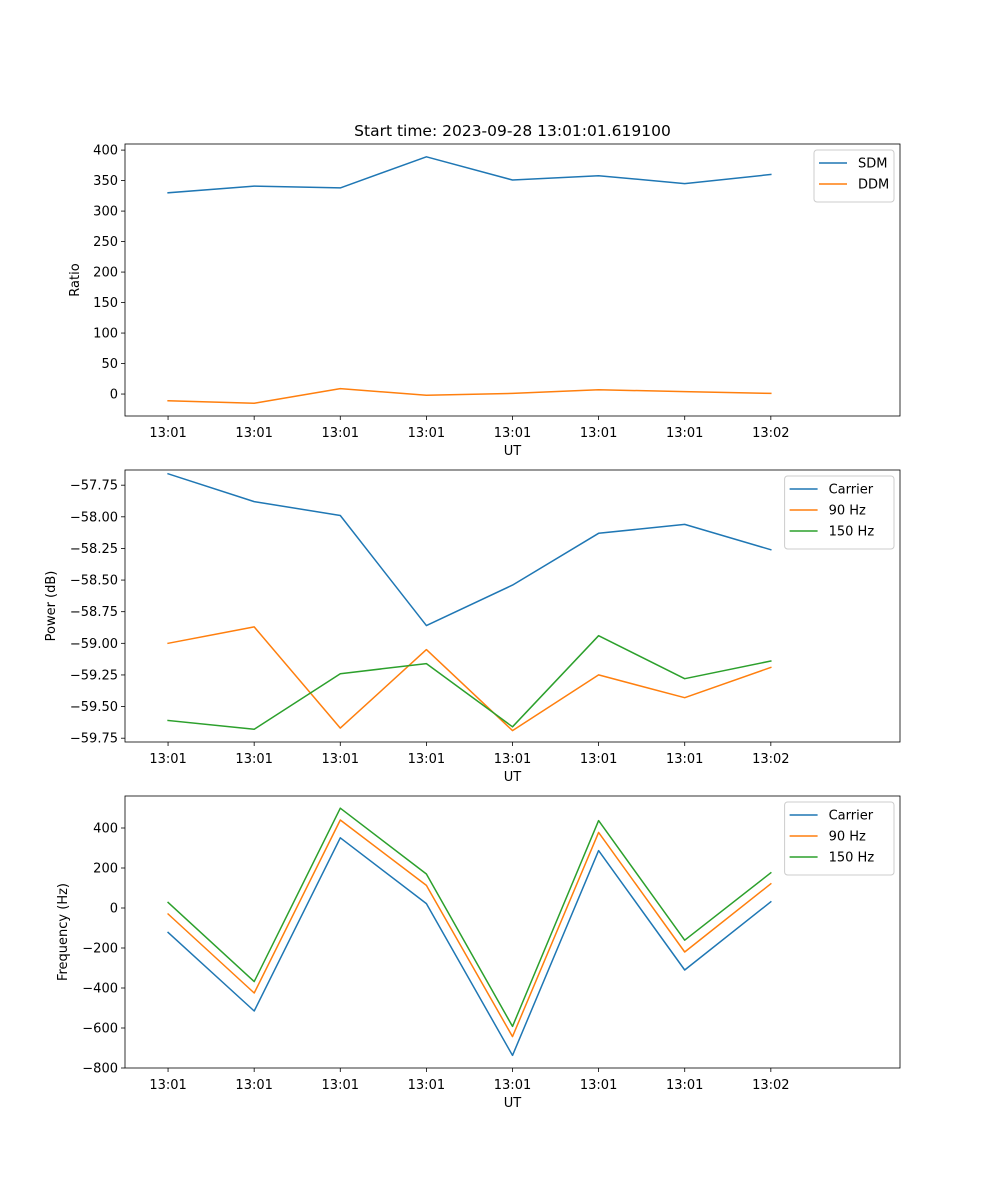  I want to click on series-line-sdm, so click(469, 175).